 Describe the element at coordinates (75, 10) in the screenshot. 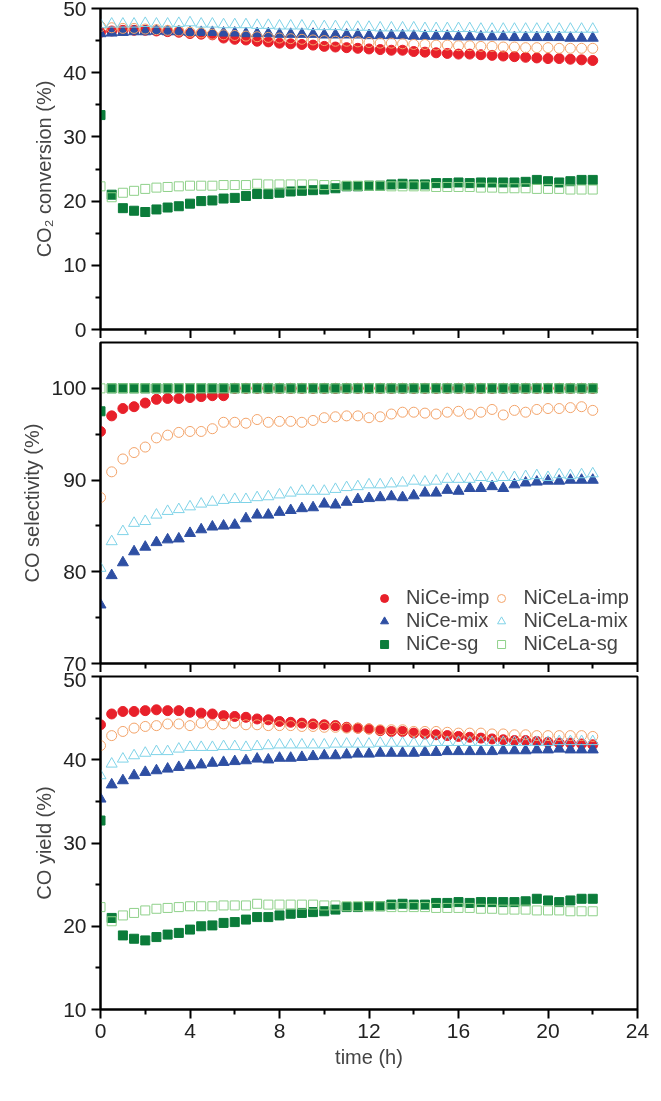

I see `y-tick-label: 50` at that location.